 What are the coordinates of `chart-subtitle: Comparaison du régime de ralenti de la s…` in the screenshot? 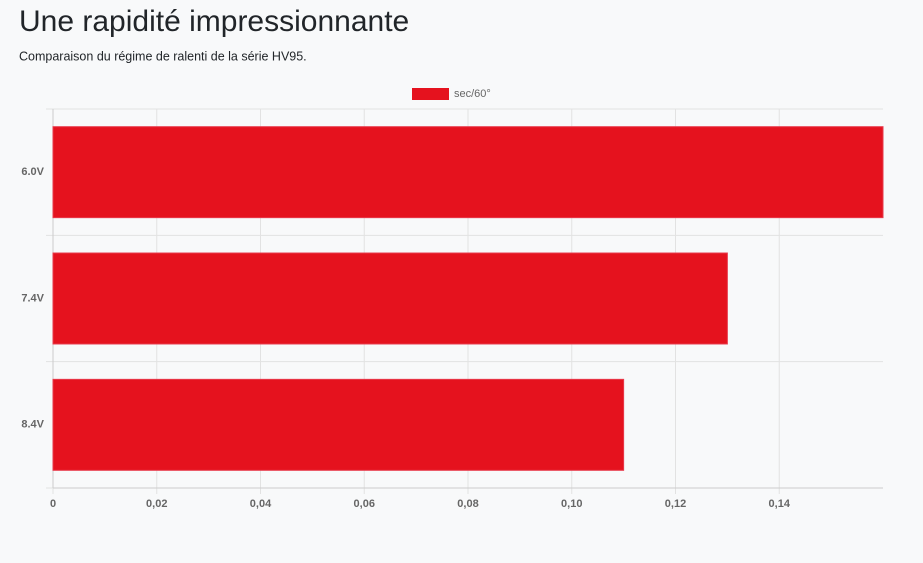 It's located at (163, 56).